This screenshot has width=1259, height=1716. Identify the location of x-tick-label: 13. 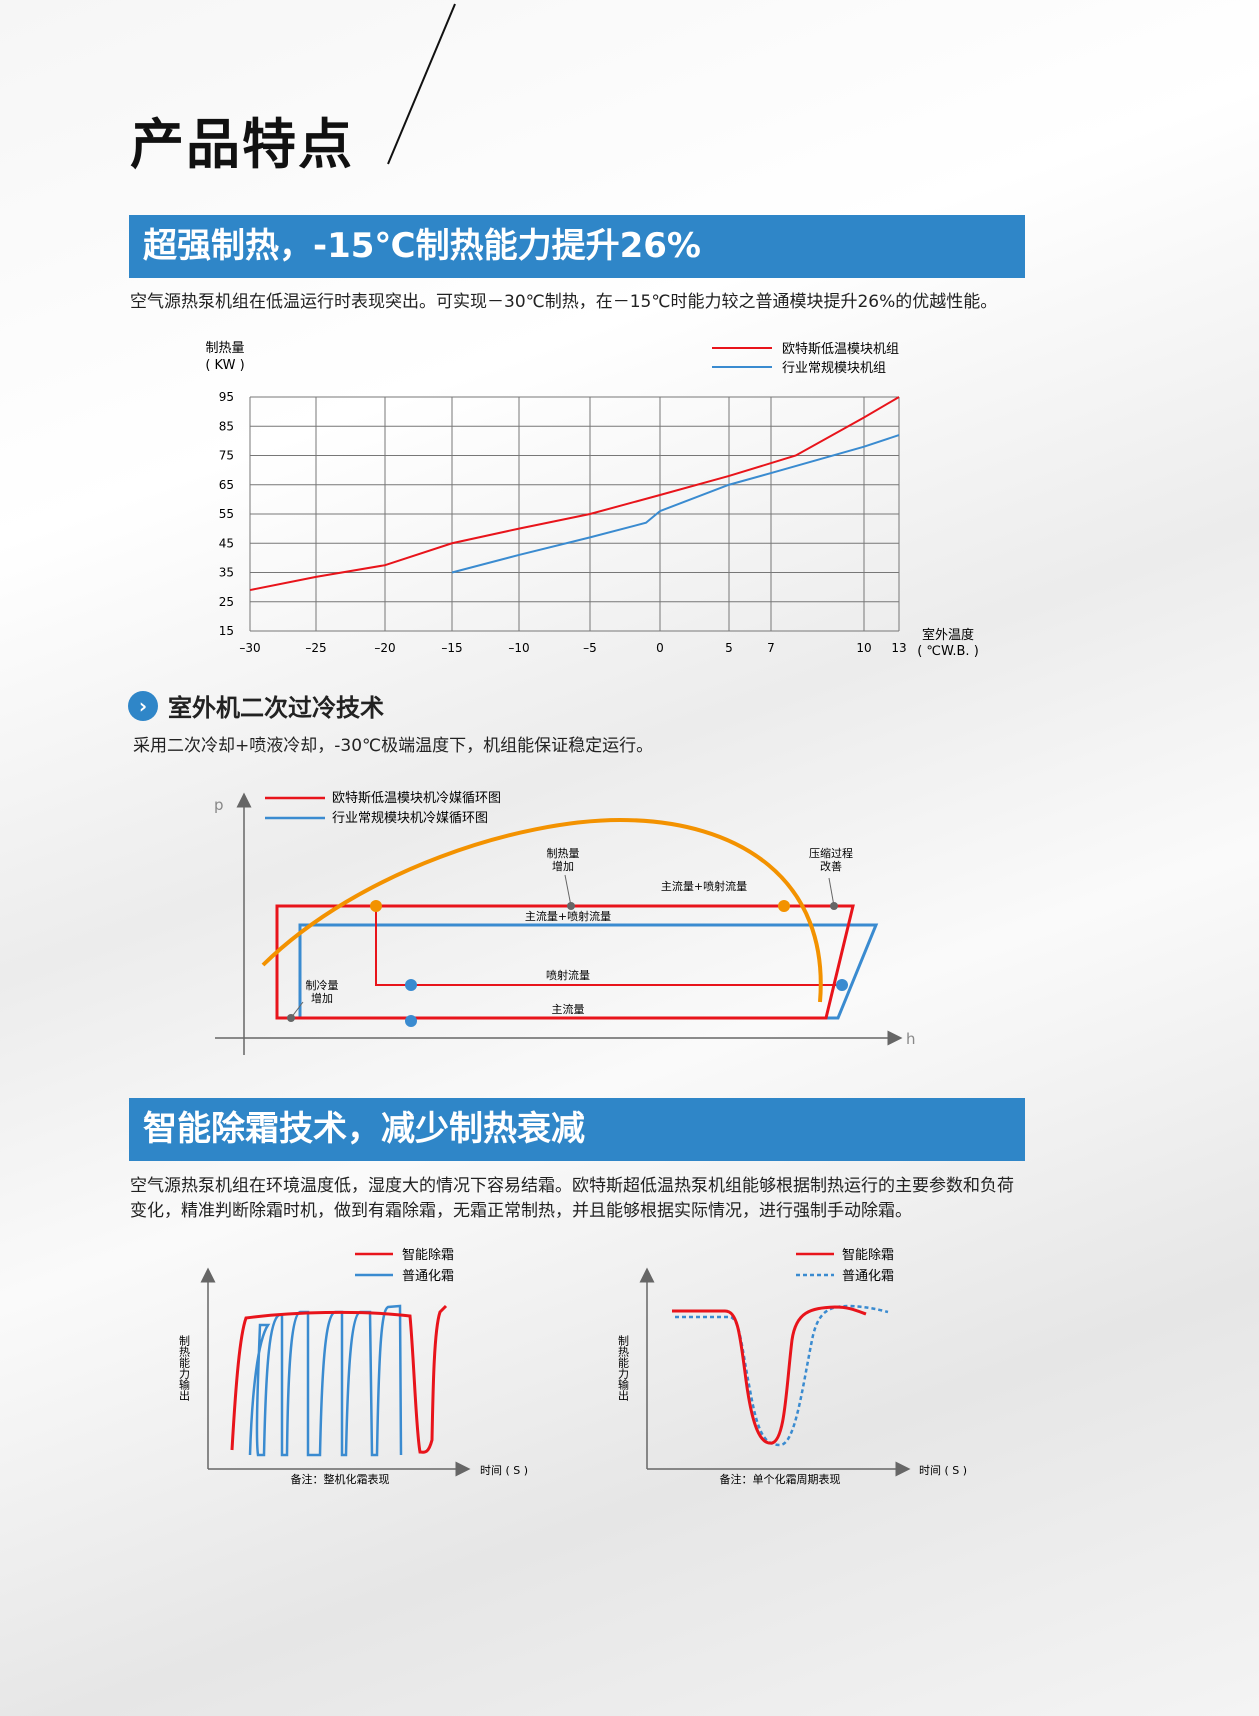
(898, 648).